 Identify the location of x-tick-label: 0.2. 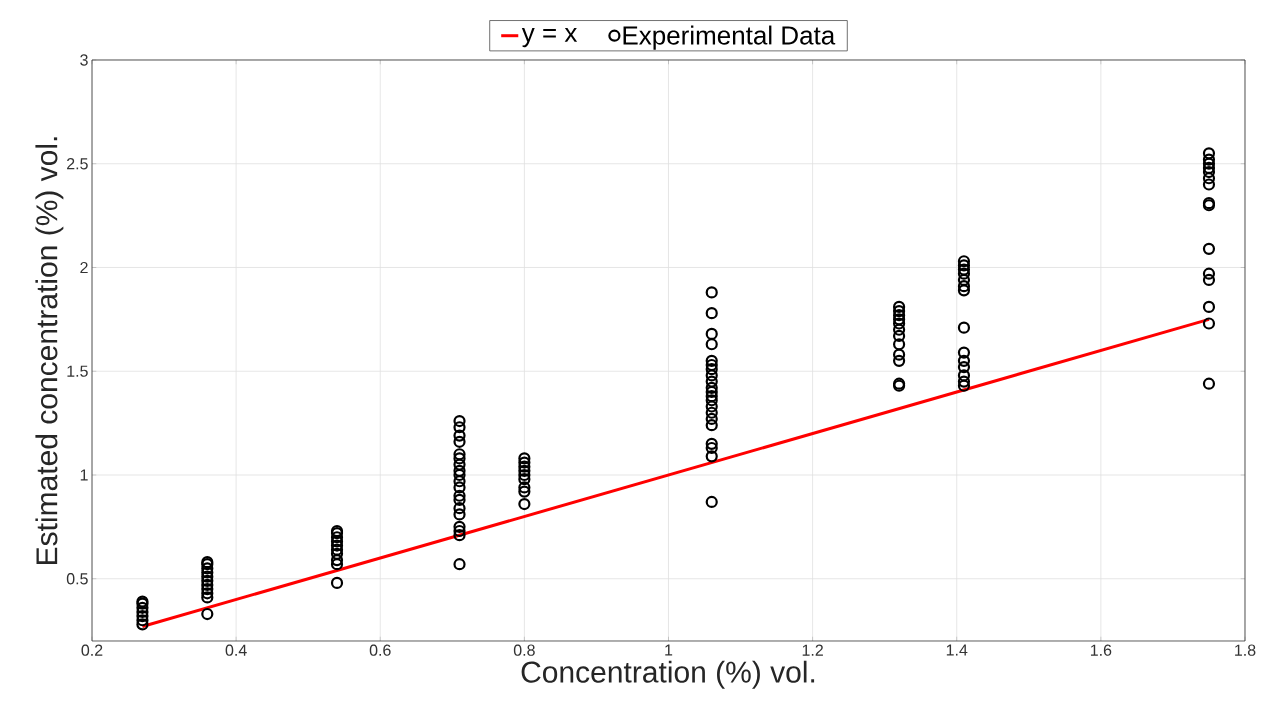
(92, 650).